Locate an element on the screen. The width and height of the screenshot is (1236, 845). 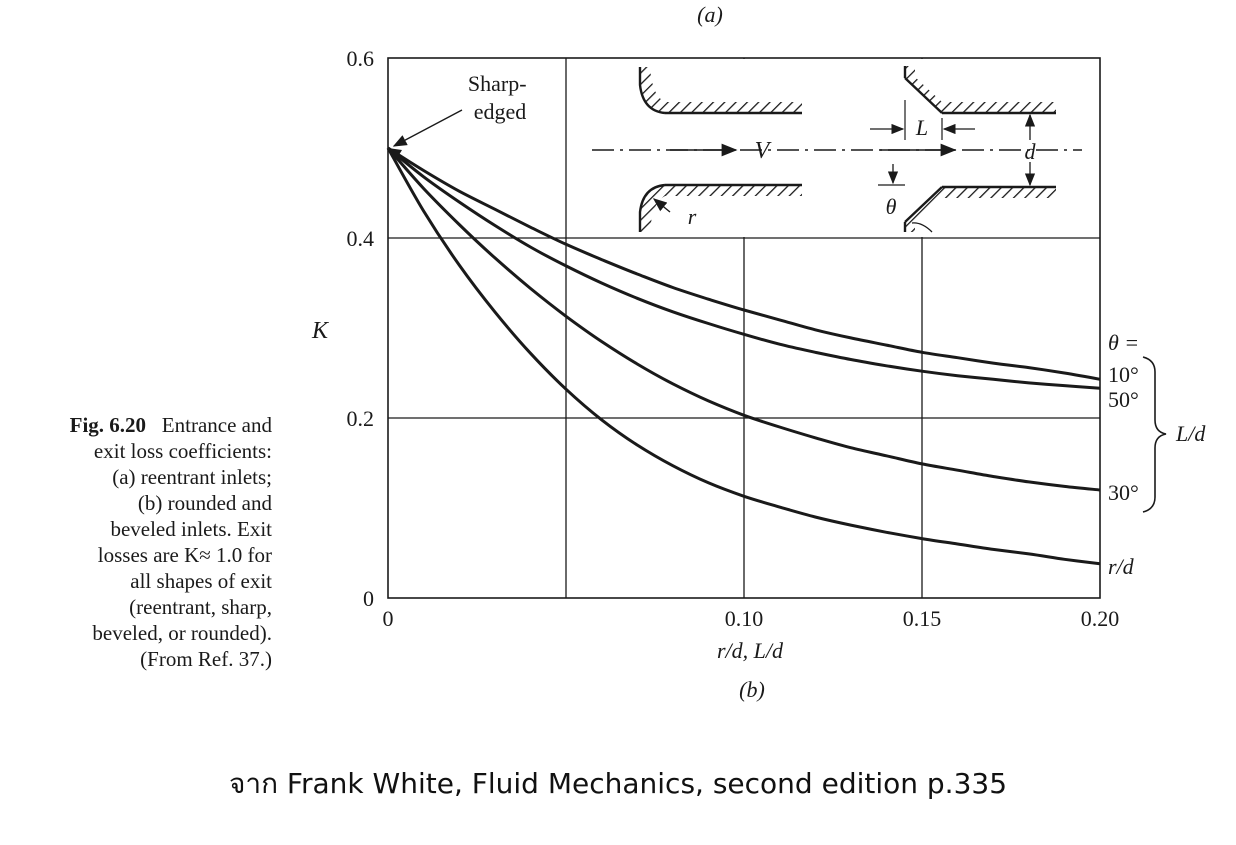
caption-line: beveled inlets. Exit is located at coordinates (191, 529).